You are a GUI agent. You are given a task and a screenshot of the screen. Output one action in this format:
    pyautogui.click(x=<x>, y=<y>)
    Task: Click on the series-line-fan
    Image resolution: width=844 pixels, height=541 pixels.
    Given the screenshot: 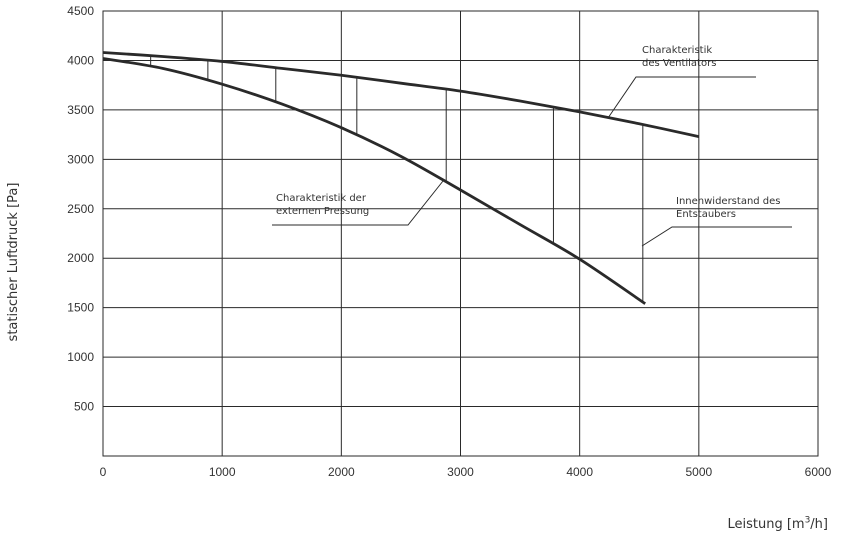 What is the action you would take?
    pyautogui.click(x=401, y=94)
    